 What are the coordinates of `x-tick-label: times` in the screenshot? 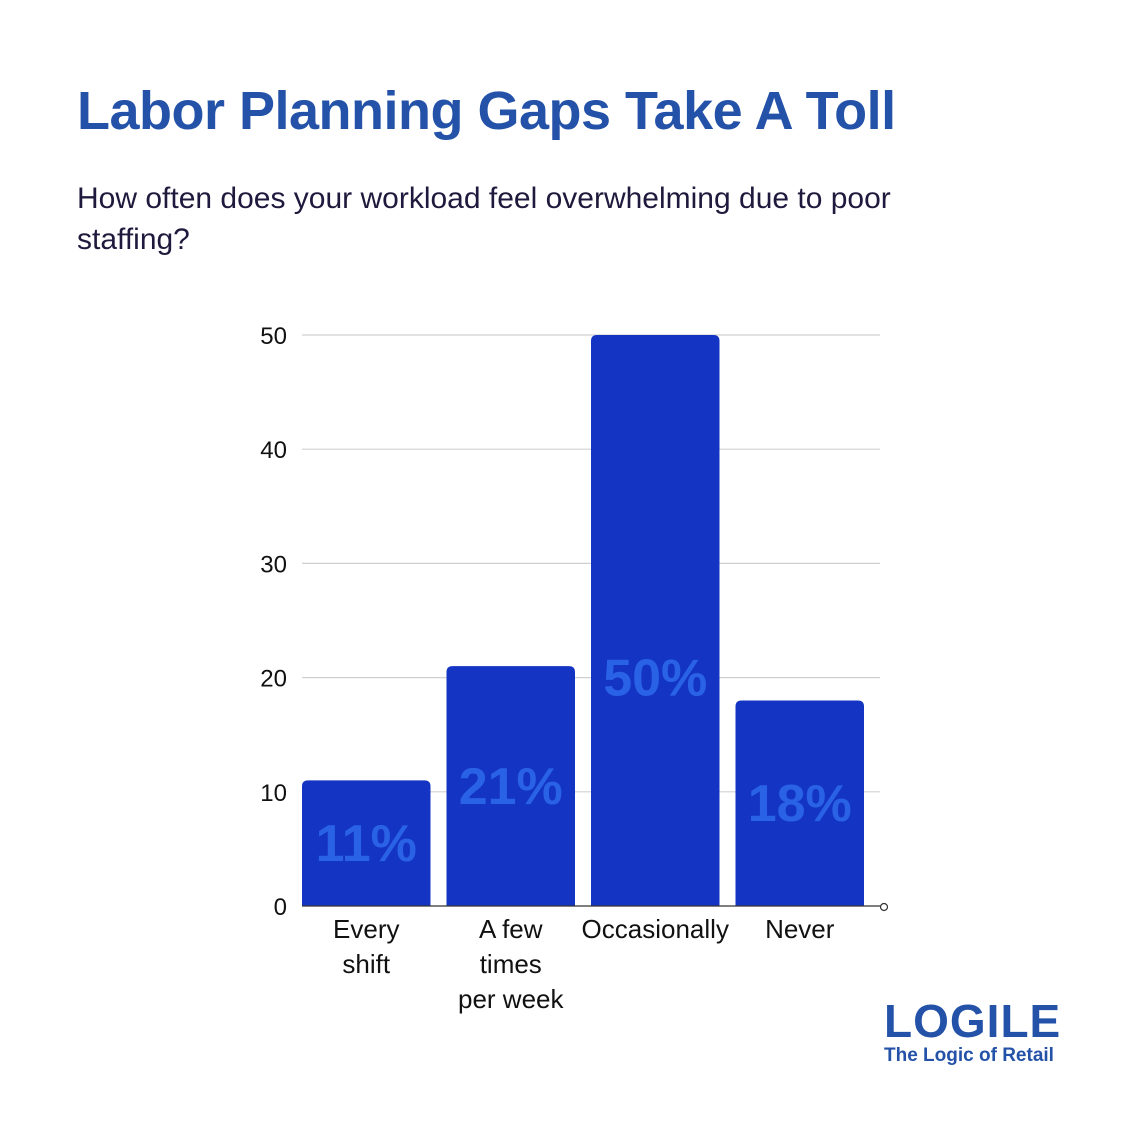 It's located at (511, 964).